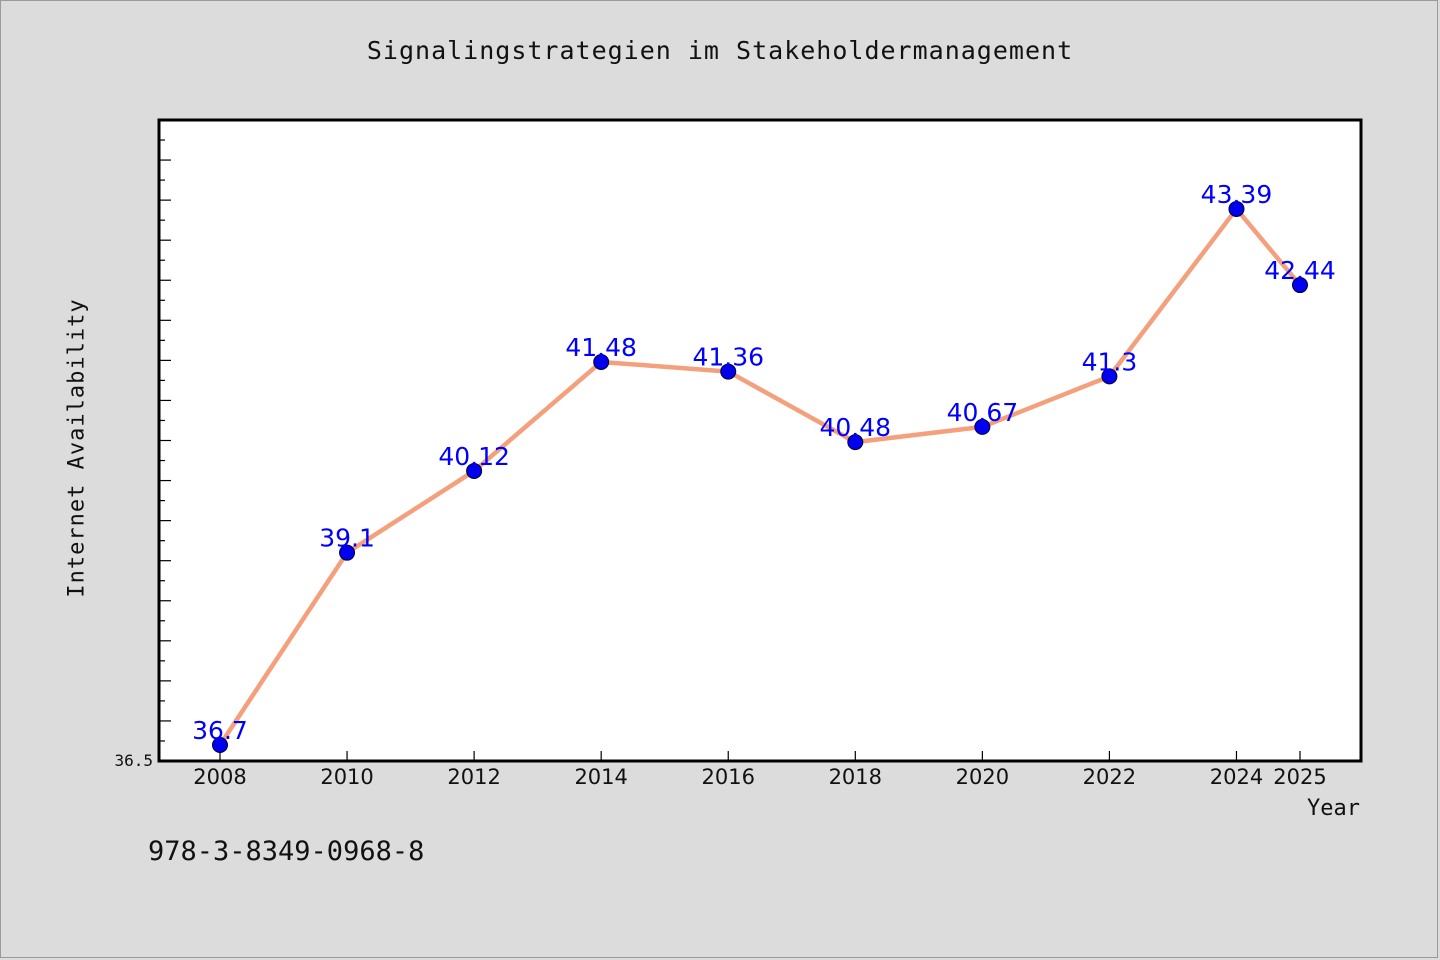 The height and width of the screenshot is (960, 1440). Describe the element at coordinates (1109, 777) in the screenshot. I see `x-tick-label: 2022` at that location.